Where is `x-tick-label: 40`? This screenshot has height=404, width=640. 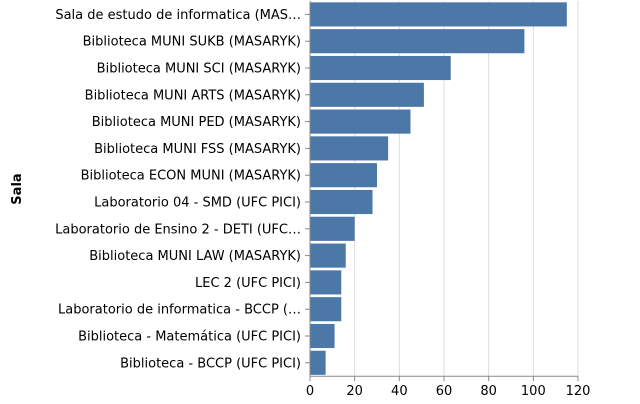
x-tick-label: 40 is located at coordinates (399, 391).